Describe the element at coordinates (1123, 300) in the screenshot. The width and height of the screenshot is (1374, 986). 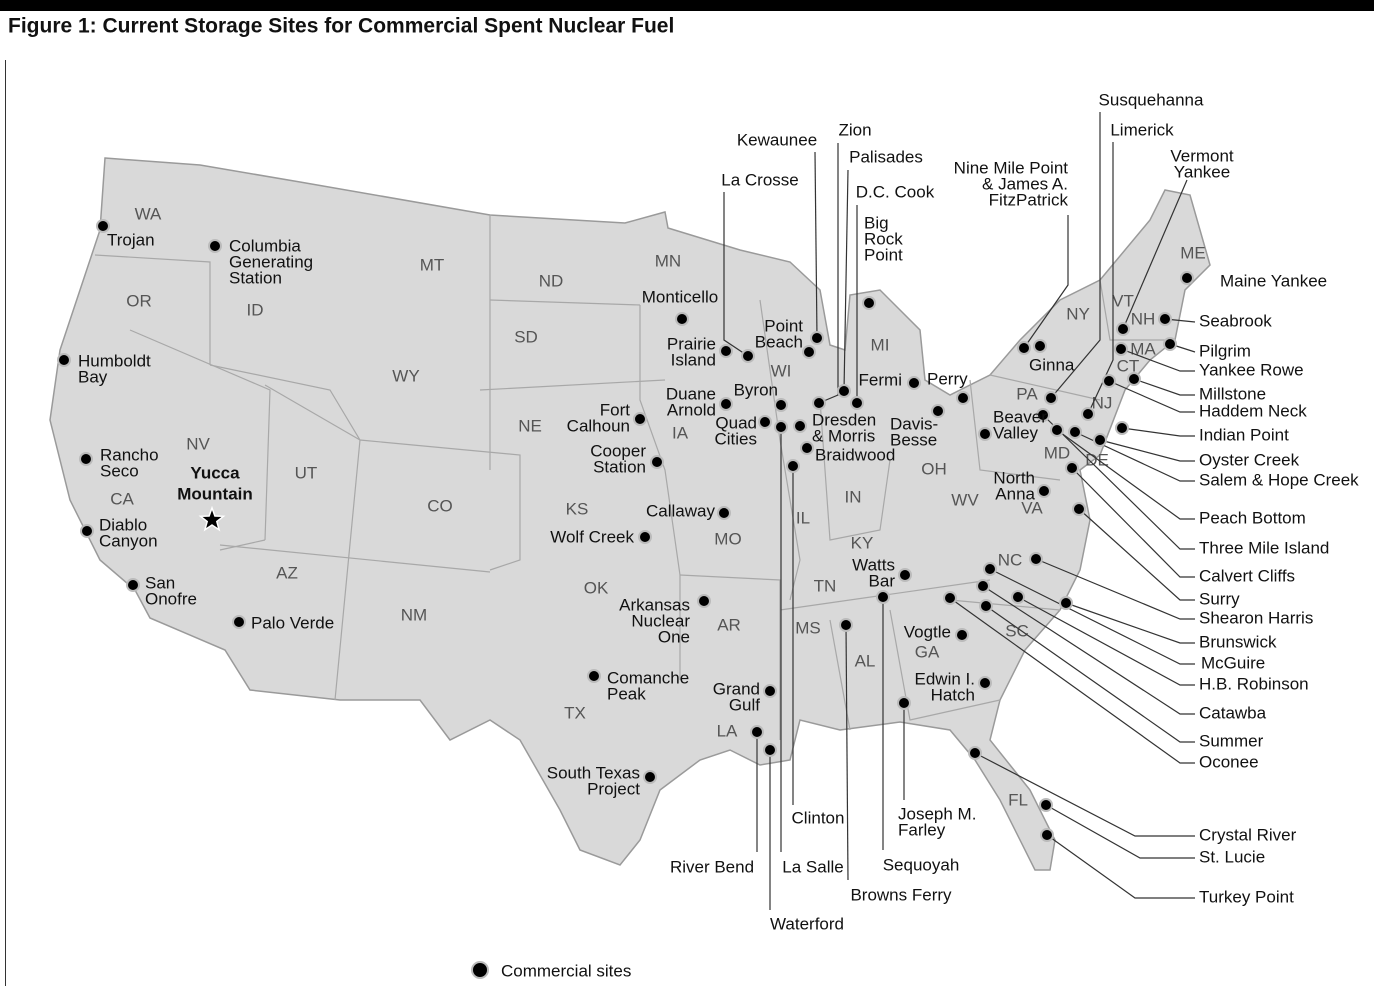
I see `state-label: VT` at that location.